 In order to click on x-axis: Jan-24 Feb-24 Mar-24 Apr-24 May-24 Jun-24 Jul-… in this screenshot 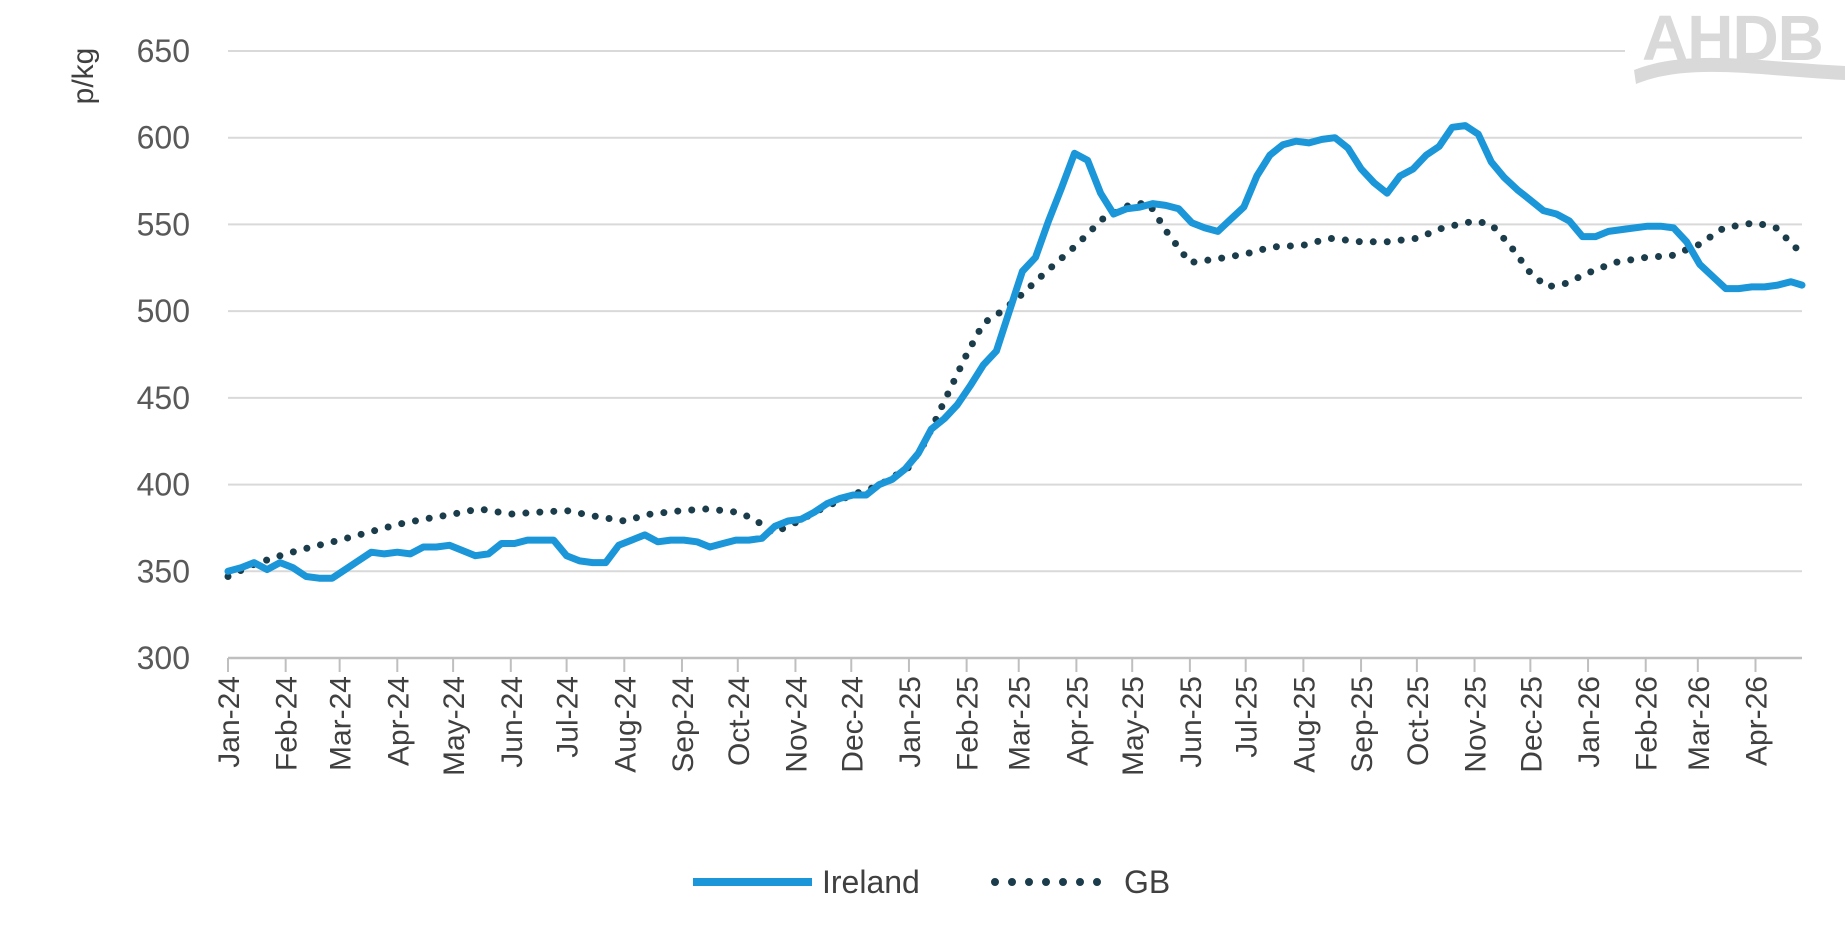, I will do `click(993, 717)`.